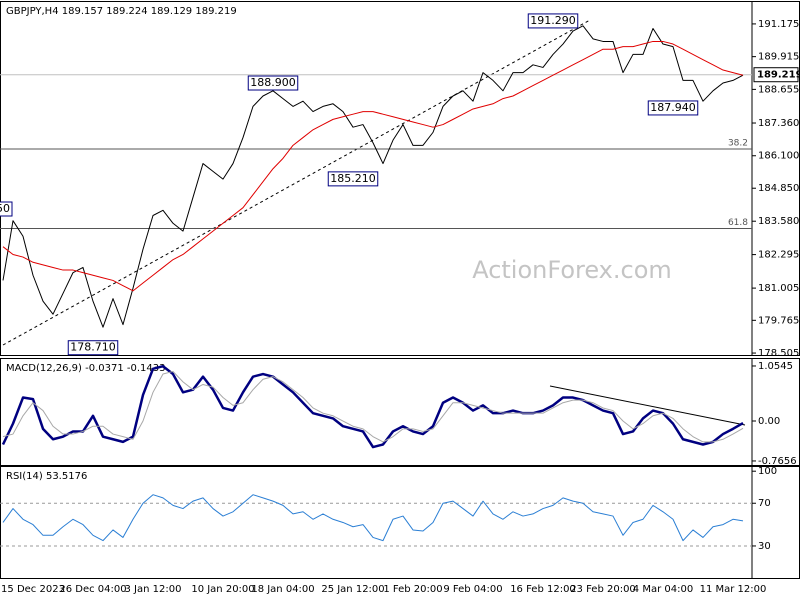 This screenshot has height=600, width=800. Describe the element at coordinates (778, 89) in the screenshot. I see `y-tick-label: 188.655` at that location.